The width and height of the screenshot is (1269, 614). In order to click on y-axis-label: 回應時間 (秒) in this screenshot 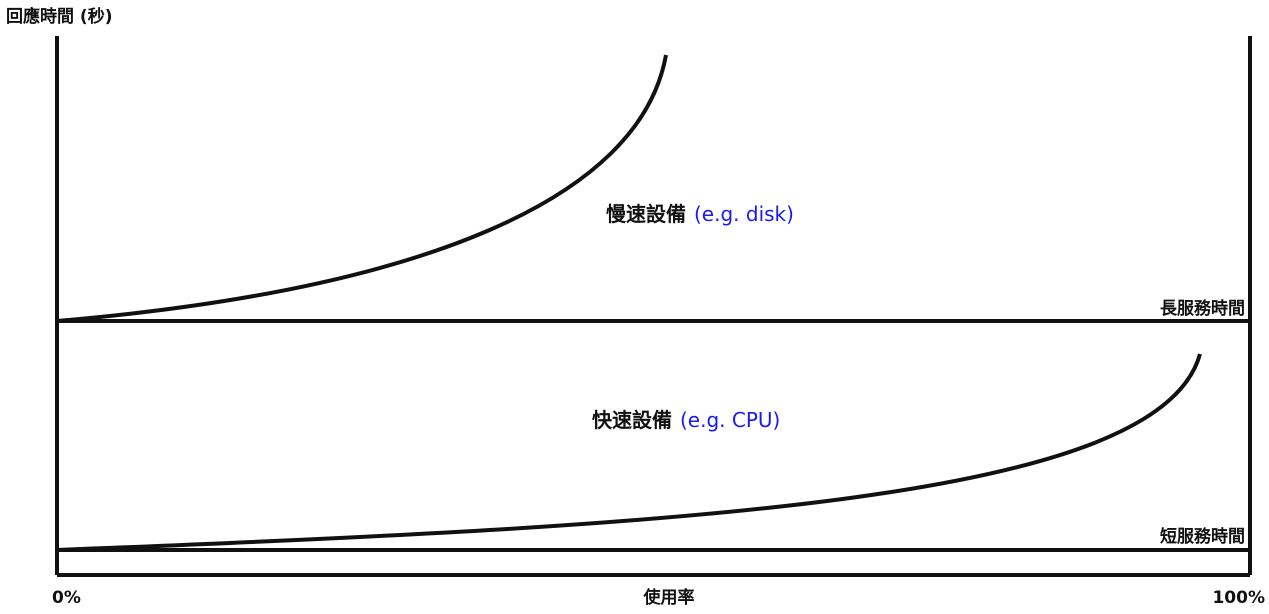, I will do `click(59, 16)`.